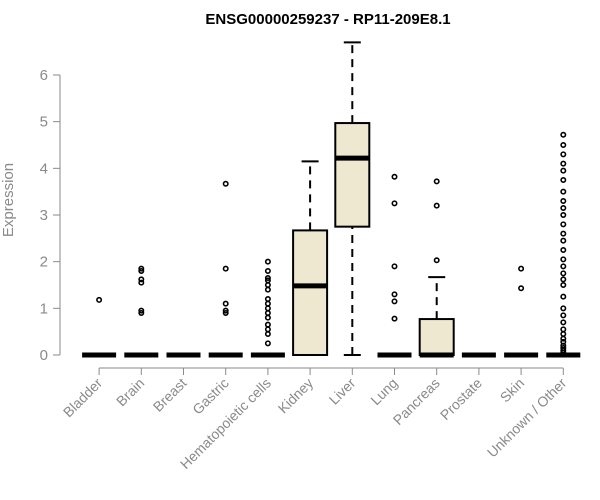 This screenshot has height=500, width=600. I want to click on box-pancreas, so click(436, 268).